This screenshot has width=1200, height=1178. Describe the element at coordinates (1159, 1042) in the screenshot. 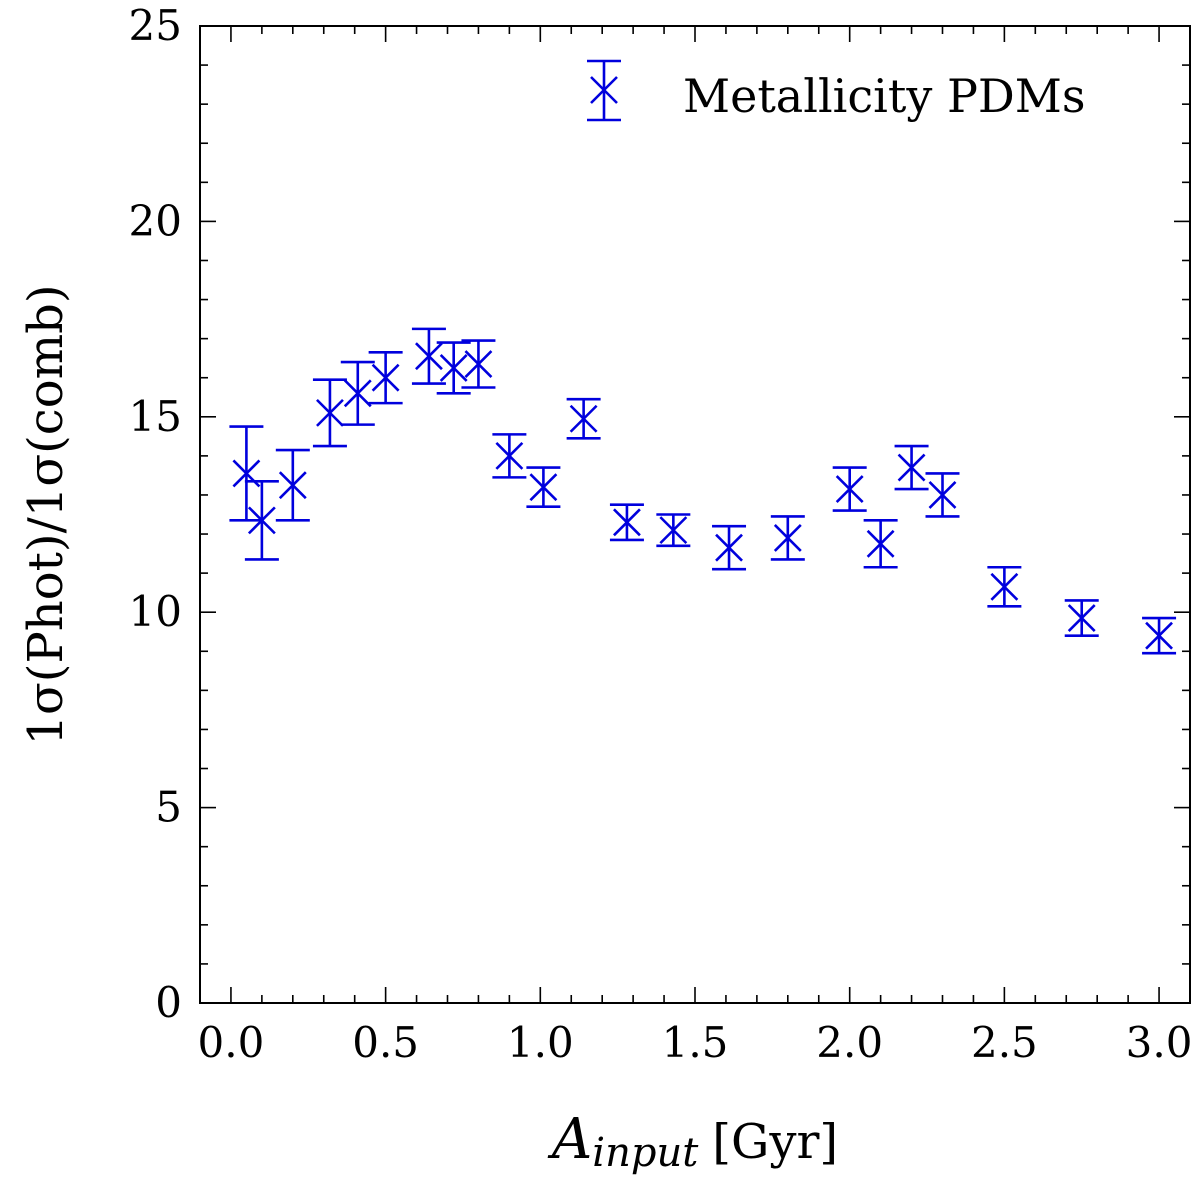

I see `x-tick-label: 3.0` at that location.